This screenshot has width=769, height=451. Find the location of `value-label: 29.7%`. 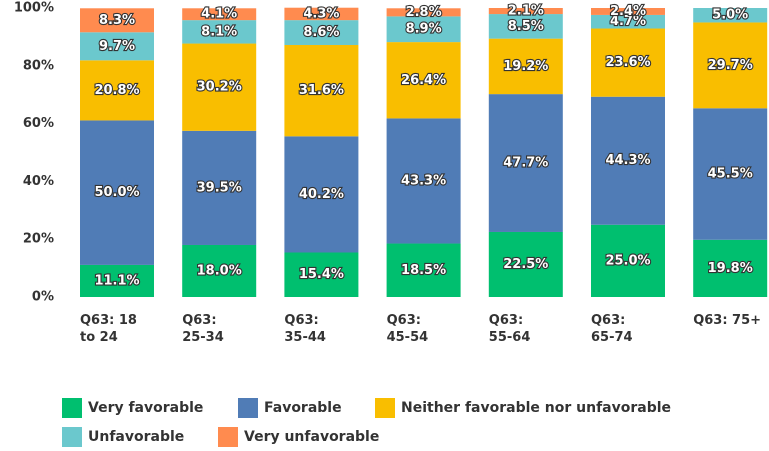

value-label: 29.7% is located at coordinates (730, 65).